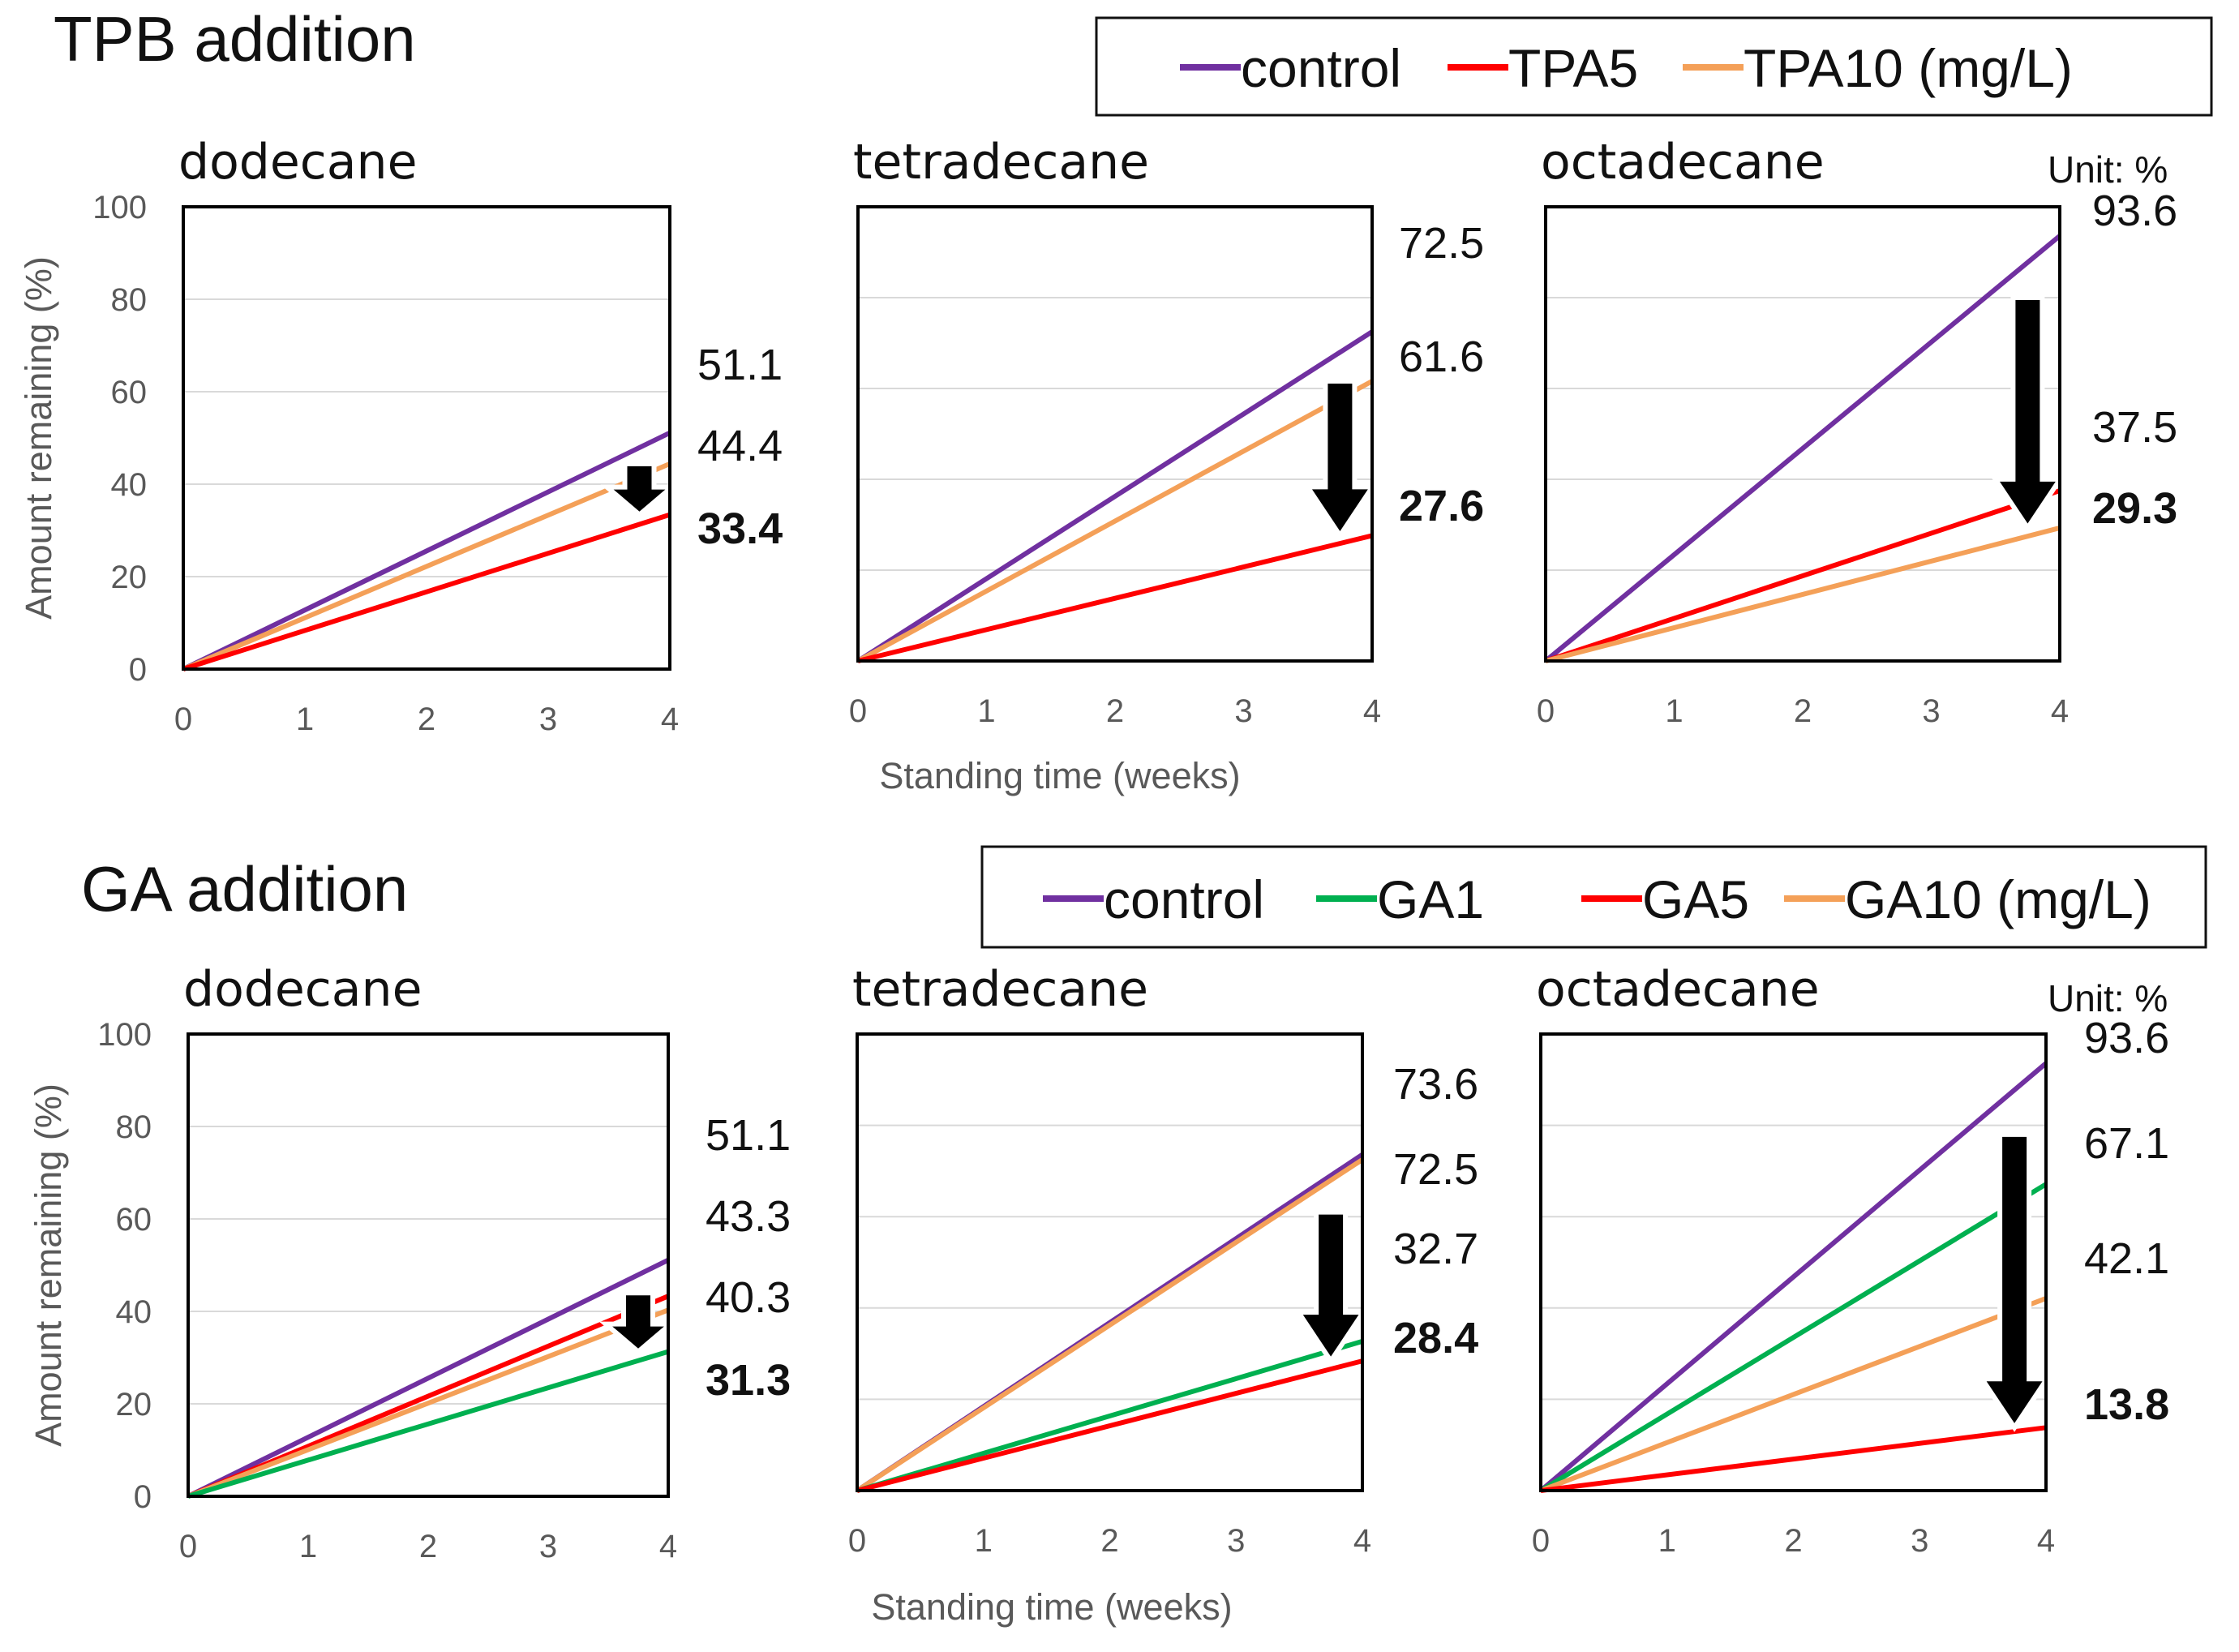 This screenshot has width=2239, height=1652. Describe the element at coordinates (2126, 1143) in the screenshot. I see `value-label: 67.1` at that location.